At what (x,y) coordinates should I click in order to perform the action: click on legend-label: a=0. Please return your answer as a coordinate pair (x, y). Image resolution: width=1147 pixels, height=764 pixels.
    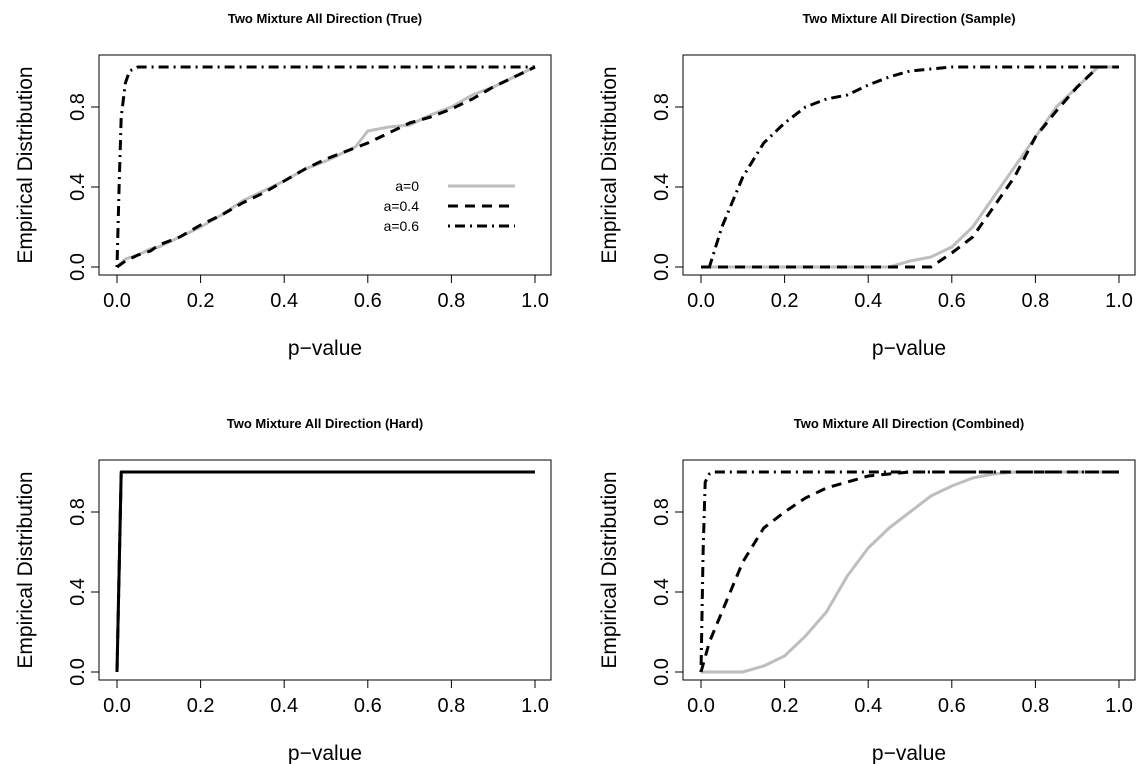
    Looking at the image, I should click on (407, 186).